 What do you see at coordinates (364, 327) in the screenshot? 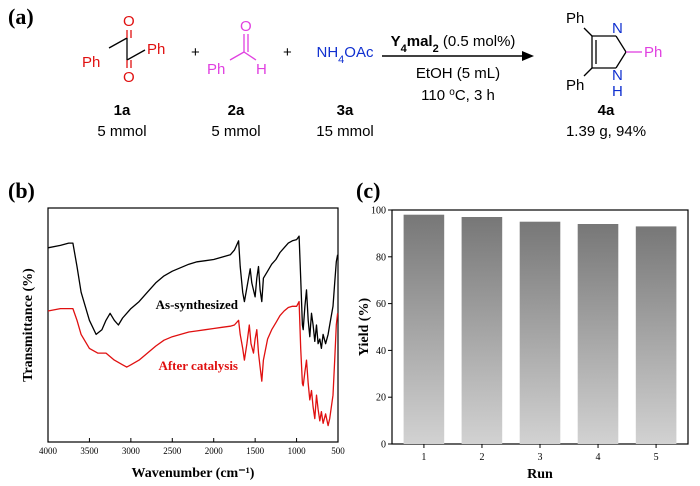
I see `y-axis-label: Yield (%)` at bounding box center [364, 327].